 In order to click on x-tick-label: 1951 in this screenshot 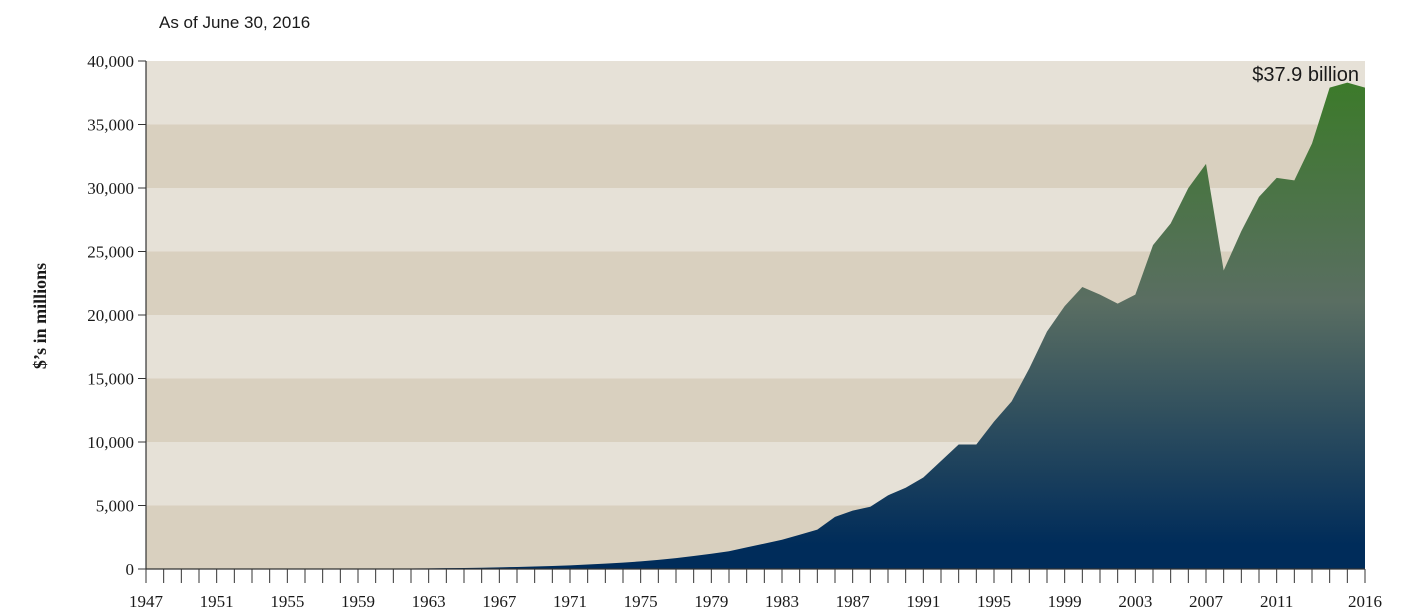, I will do `click(217, 601)`.